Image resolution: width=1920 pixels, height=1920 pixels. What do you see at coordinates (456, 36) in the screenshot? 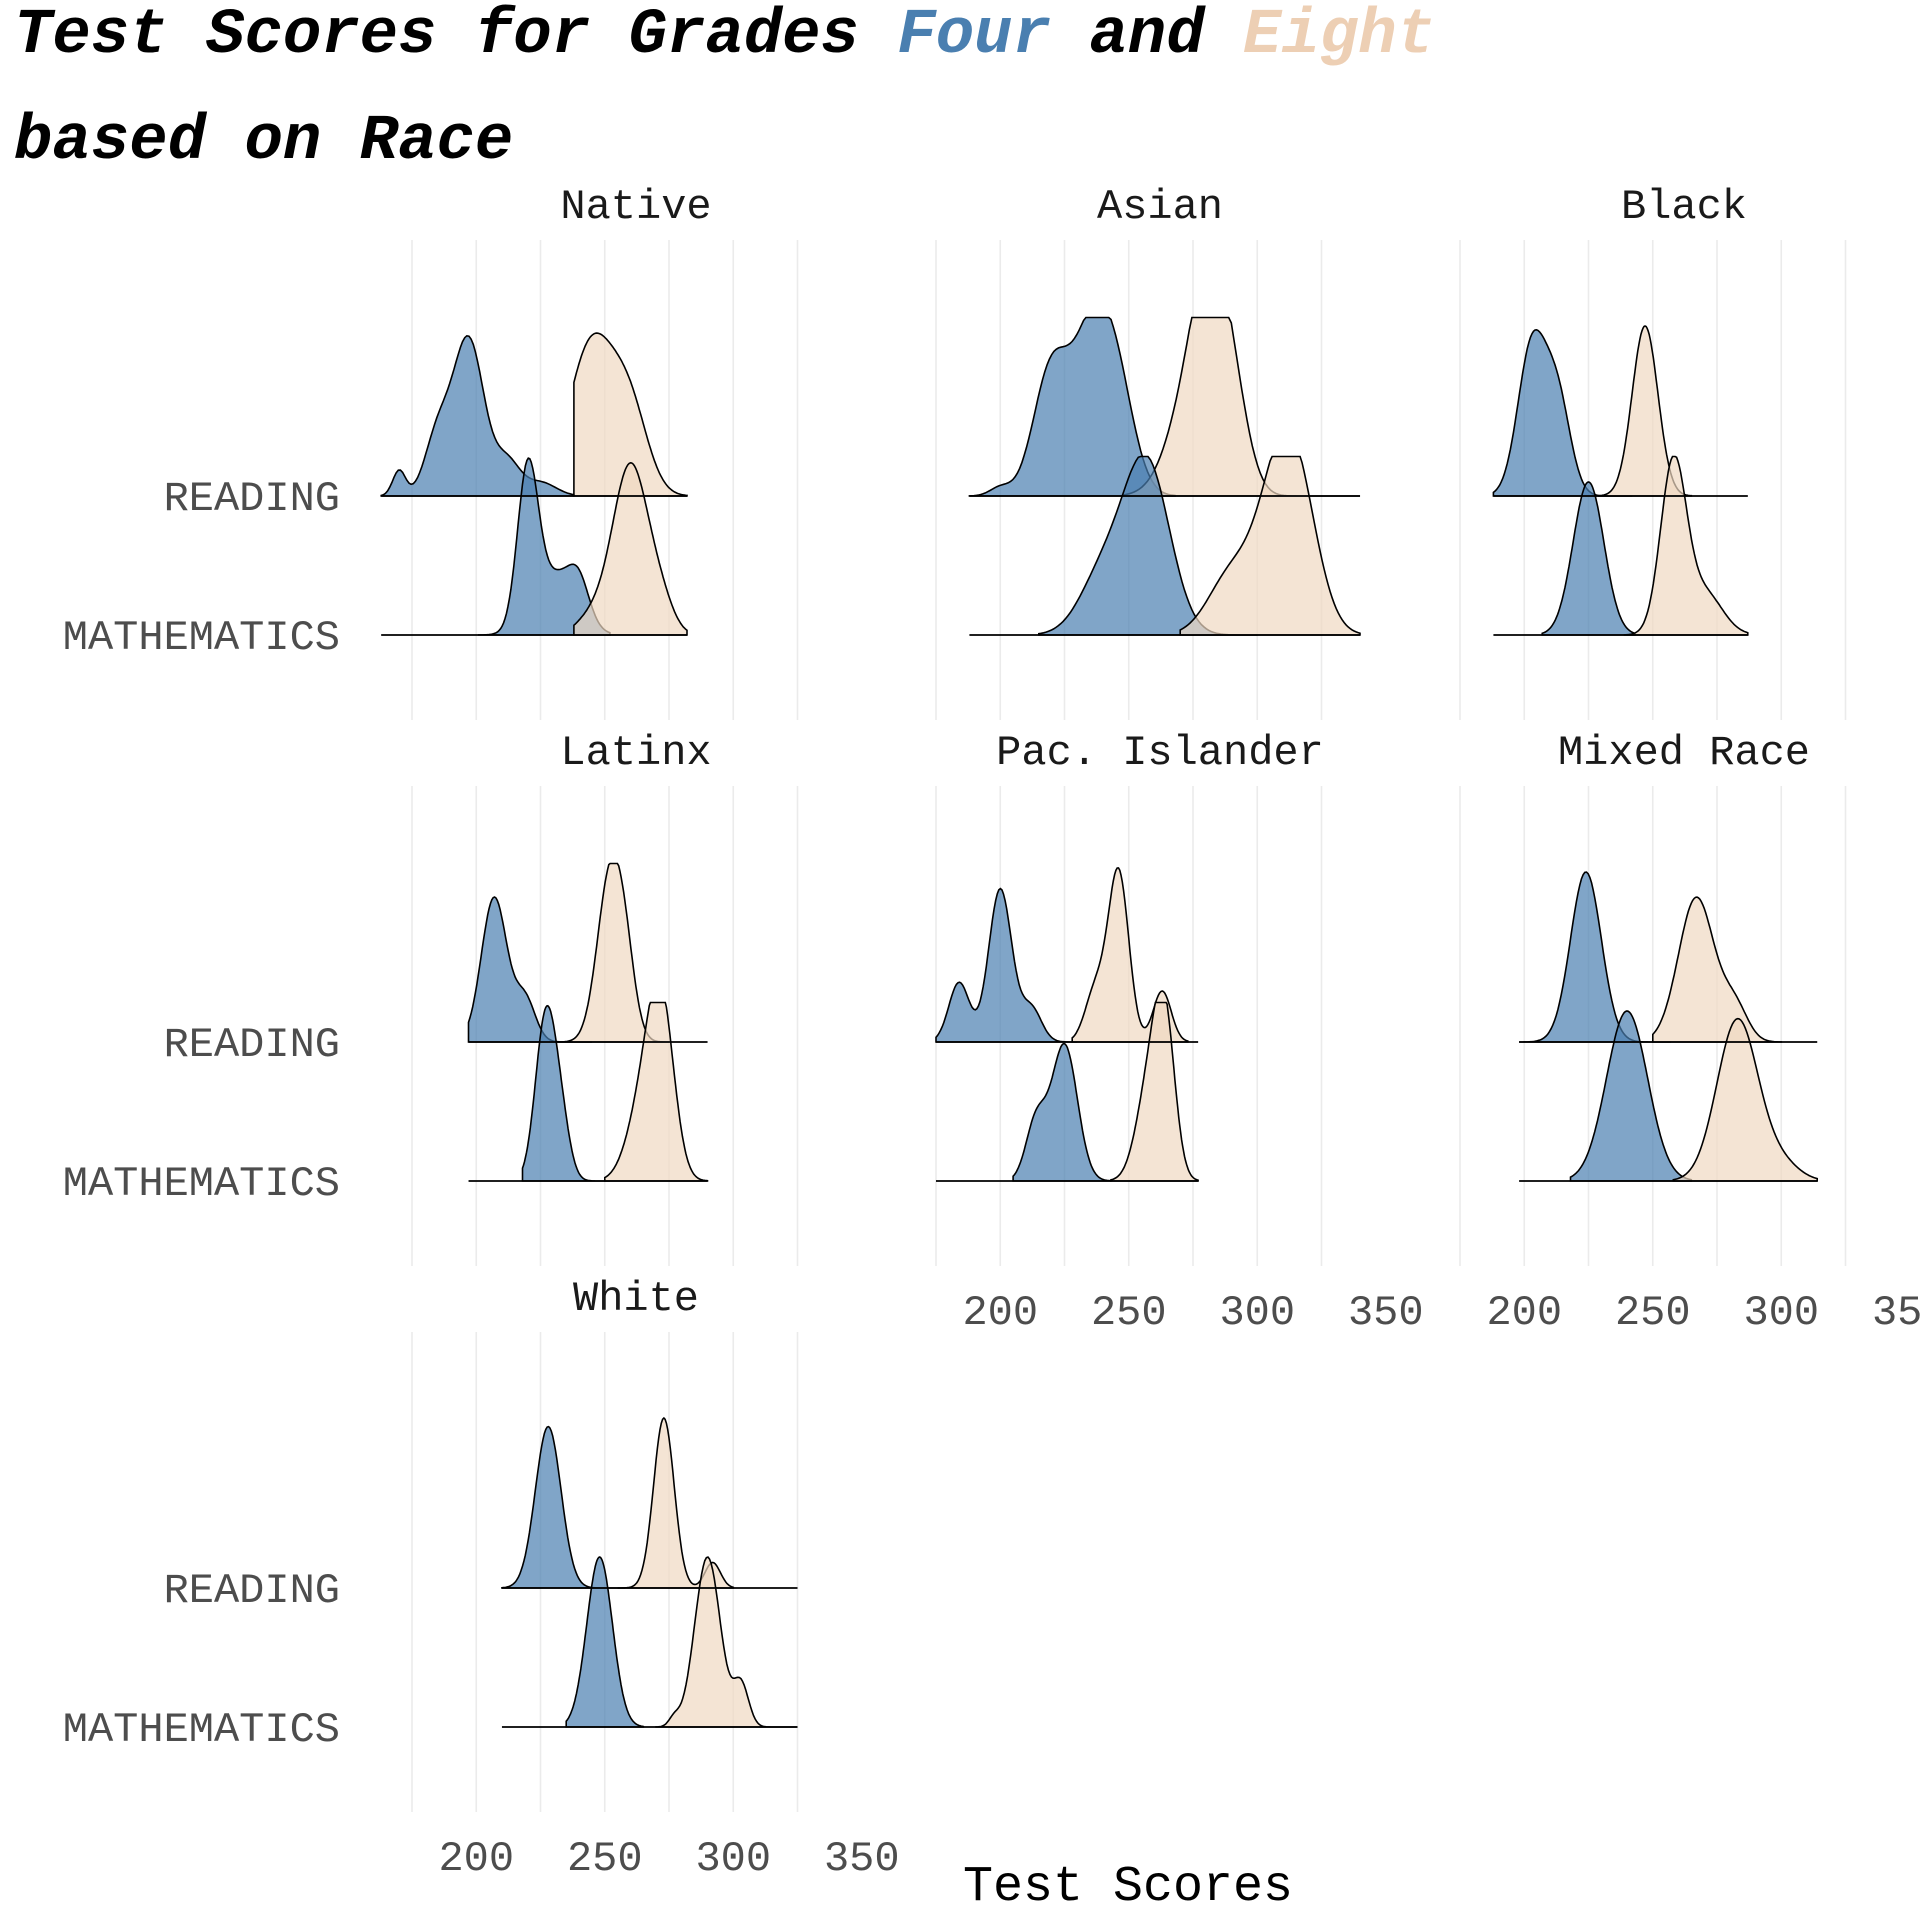
I see `title-text-prefix: Test Scores for Grades` at bounding box center [456, 36].